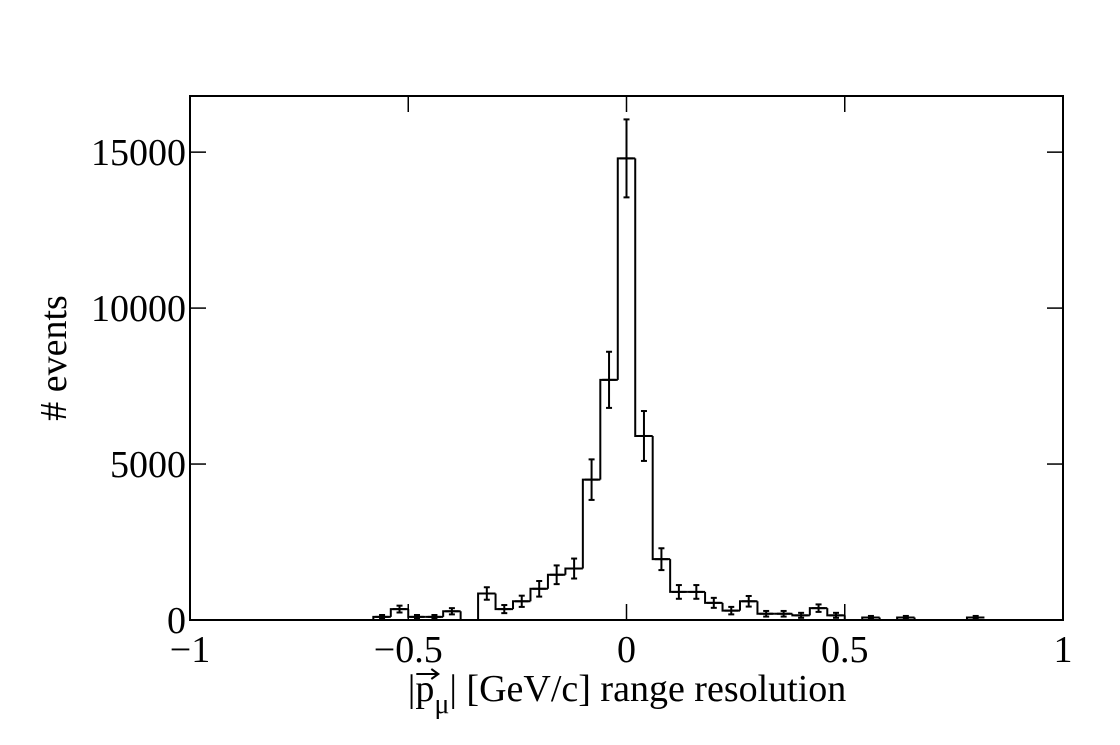 The width and height of the screenshot is (1120, 745). What do you see at coordinates (408, 650) in the screenshot?
I see `x-tick-label-1: −0.5` at bounding box center [408, 650].